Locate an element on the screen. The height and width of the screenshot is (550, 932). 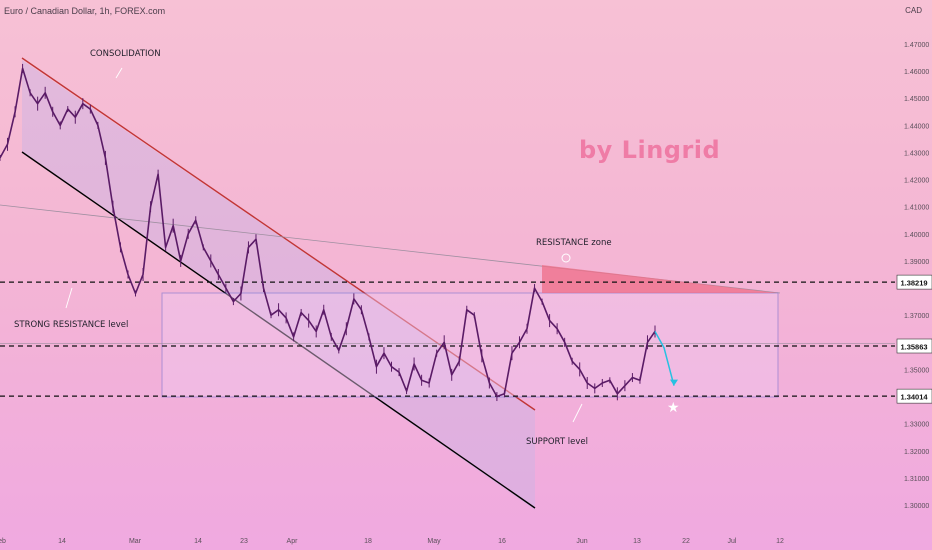
level-tag-strong-resistance is located at coordinates (914, 282).